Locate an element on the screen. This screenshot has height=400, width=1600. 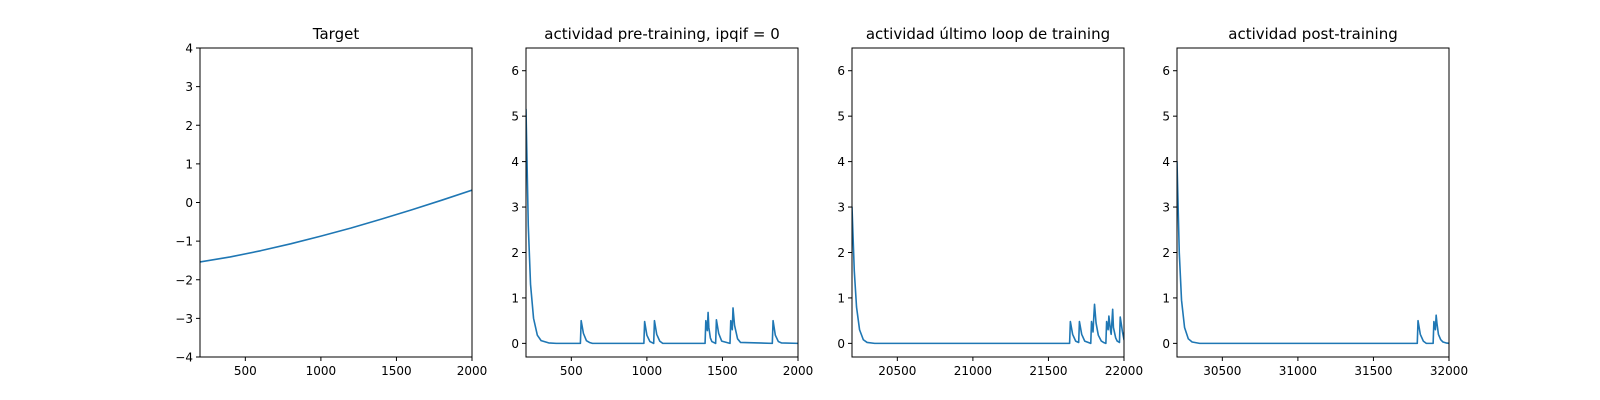
x-tick-label: 21000 is located at coordinates (973, 371).